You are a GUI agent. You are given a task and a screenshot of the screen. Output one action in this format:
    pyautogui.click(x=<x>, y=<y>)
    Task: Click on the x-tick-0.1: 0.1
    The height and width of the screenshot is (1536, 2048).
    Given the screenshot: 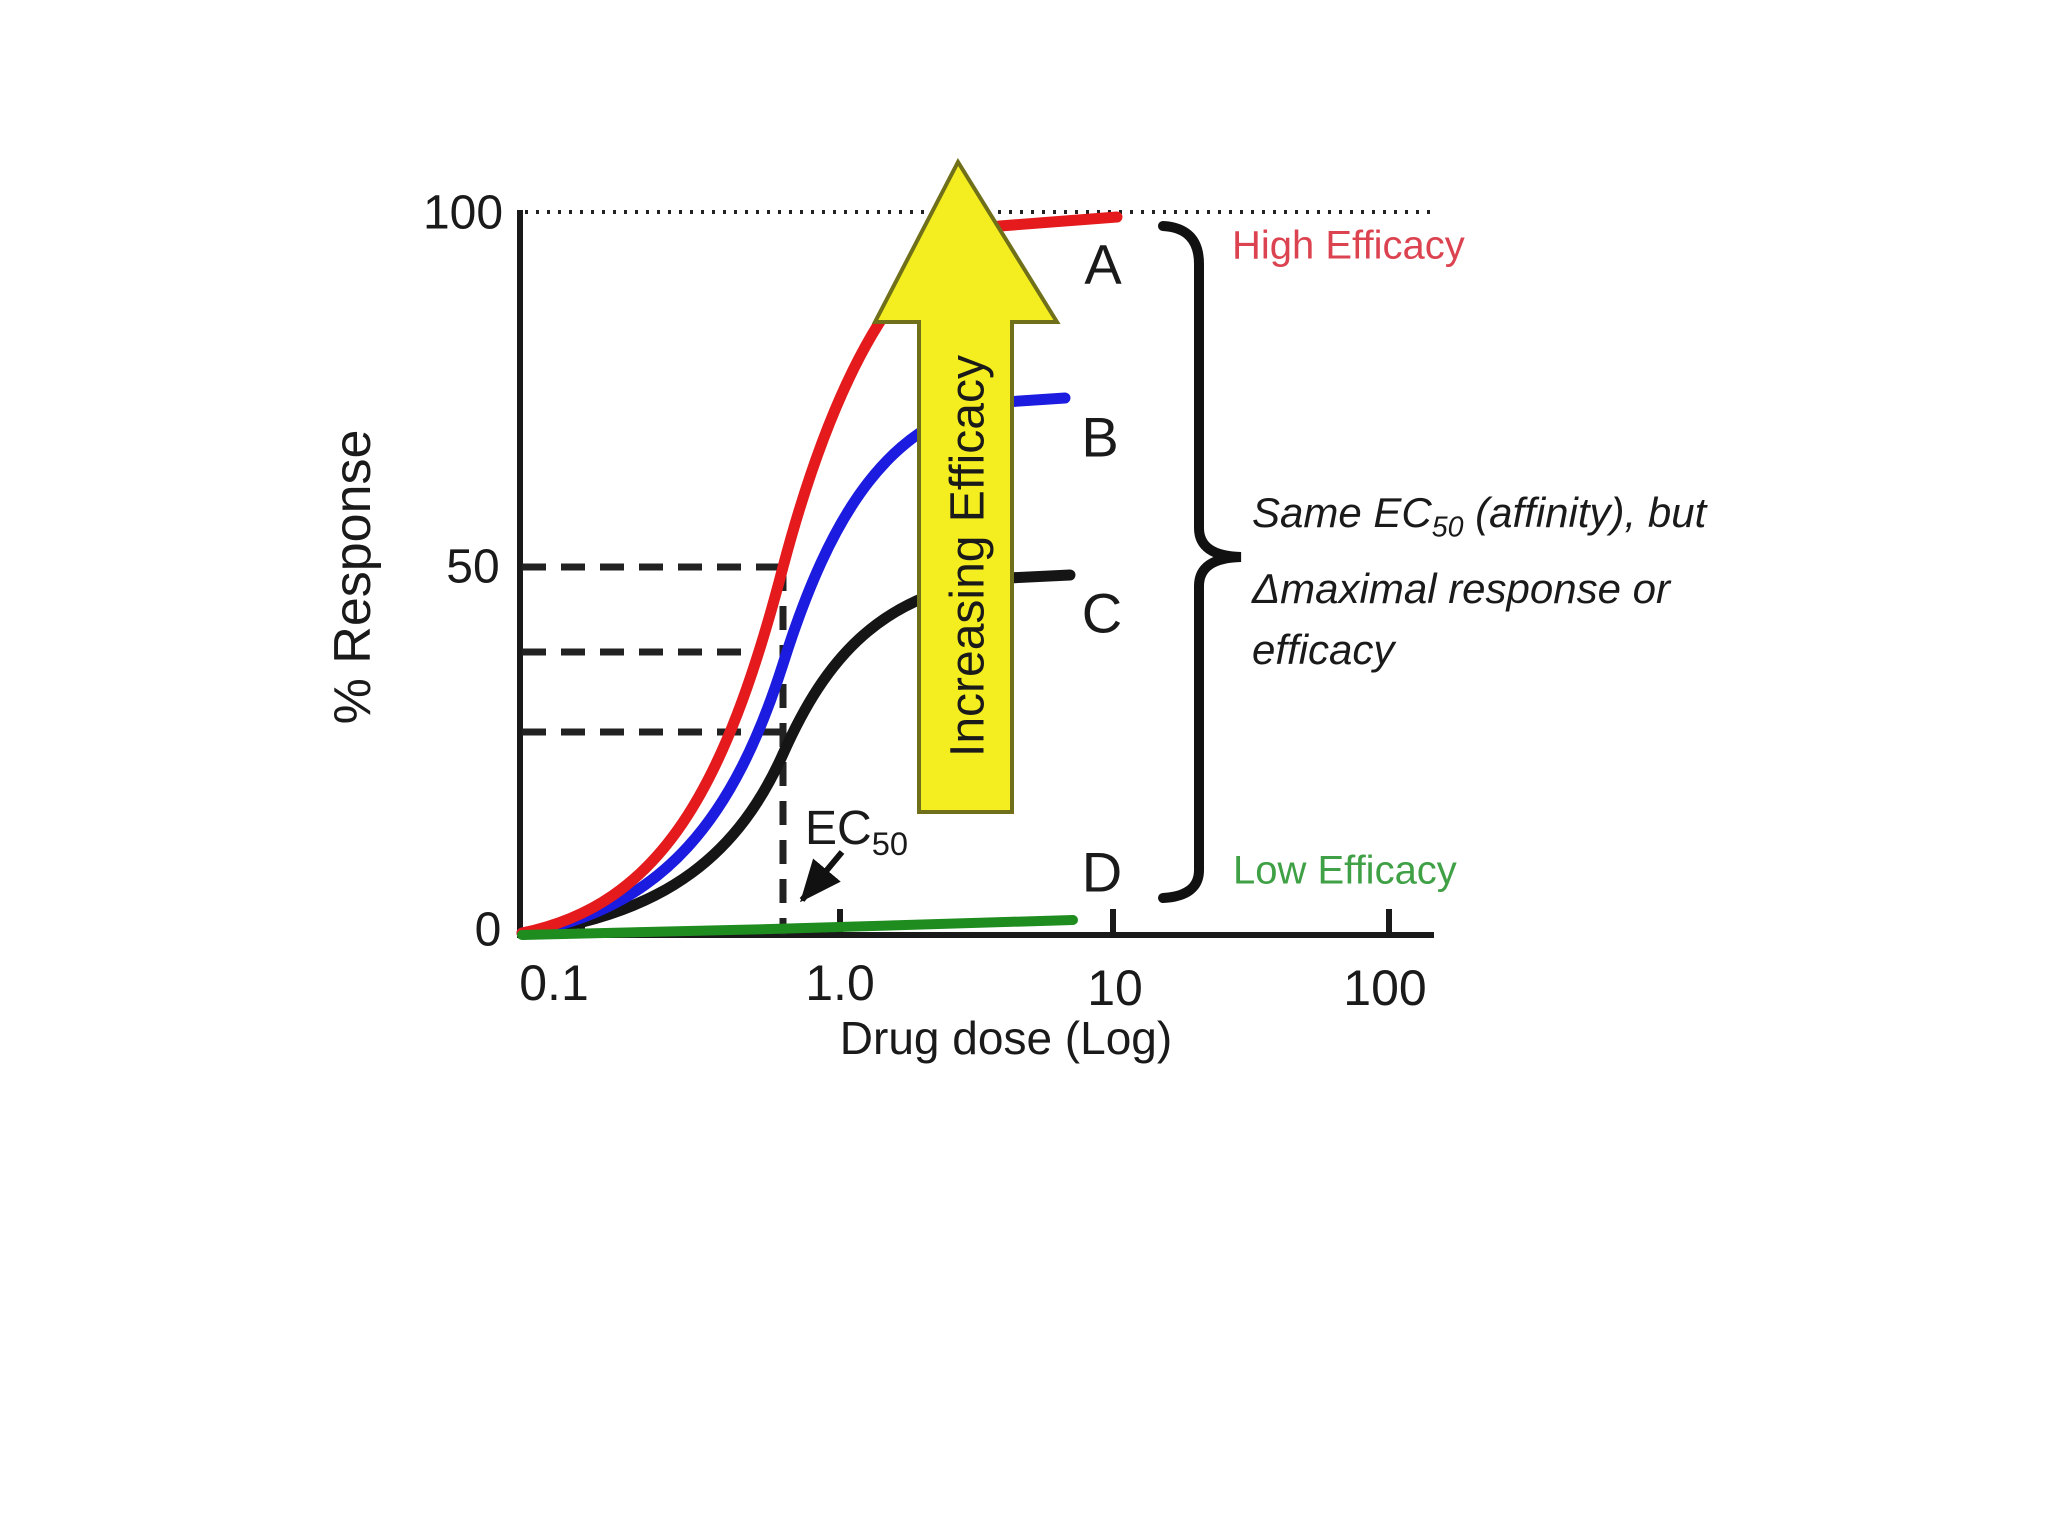 What is the action you would take?
    pyautogui.click(x=554, y=983)
    